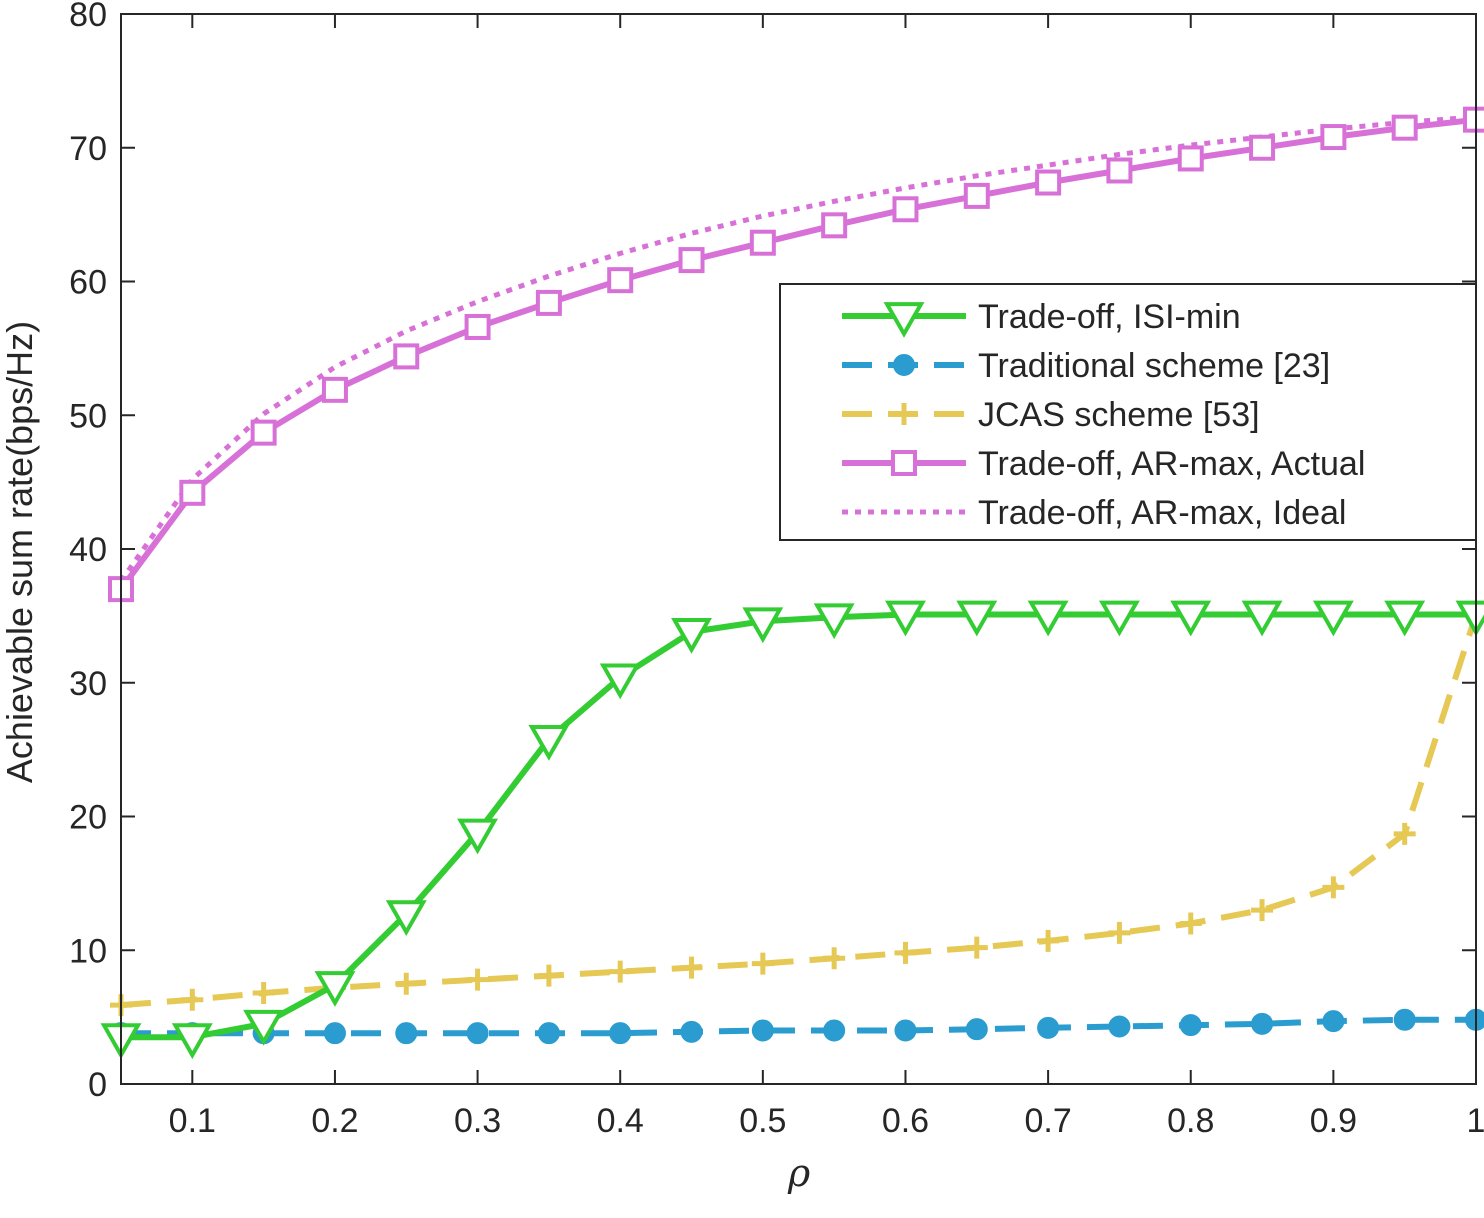 The image size is (1484, 1218). Describe the element at coordinates (88, 17) in the screenshot. I see `y-tick-label: 80` at that location.